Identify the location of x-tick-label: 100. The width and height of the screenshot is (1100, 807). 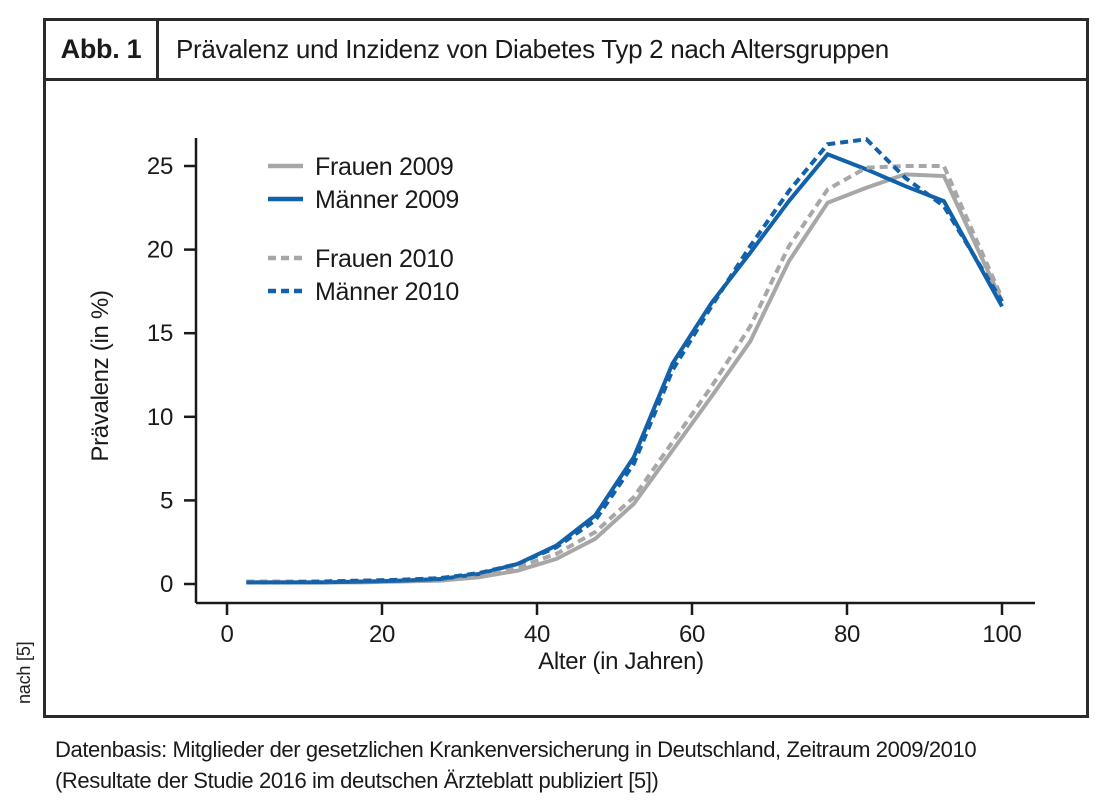
(1001, 634).